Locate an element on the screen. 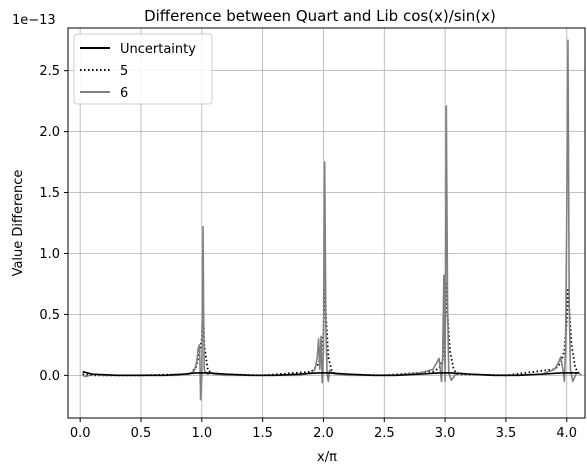  x-tick-label: 4.0 is located at coordinates (566, 433).